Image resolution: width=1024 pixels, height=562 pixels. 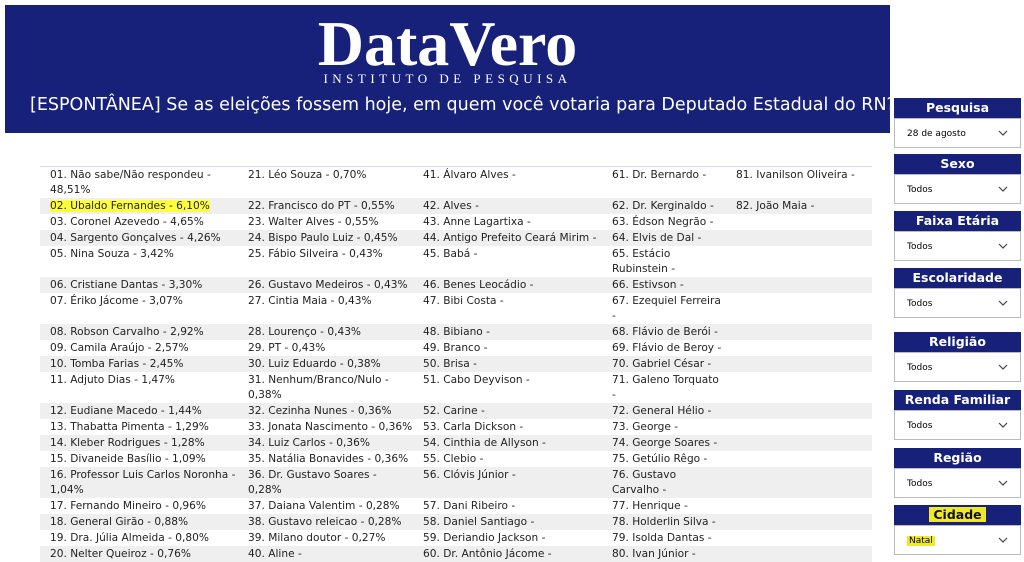 What do you see at coordinates (304, 332) in the screenshot?
I see `cell-text: 28. Lourenço - 0,43%` at bounding box center [304, 332].